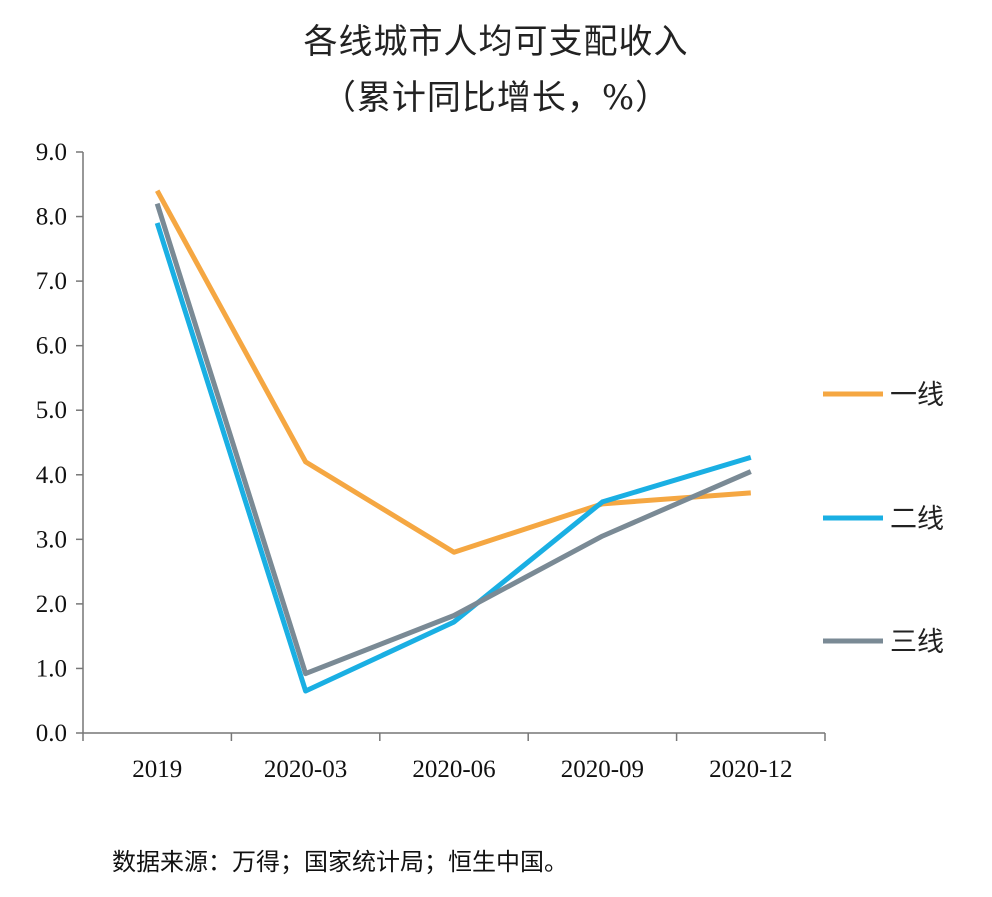 The image size is (992, 897). What do you see at coordinates (917, 395) in the screenshot?
I see `legend-label-1: 一线` at bounding box center [917, 395].